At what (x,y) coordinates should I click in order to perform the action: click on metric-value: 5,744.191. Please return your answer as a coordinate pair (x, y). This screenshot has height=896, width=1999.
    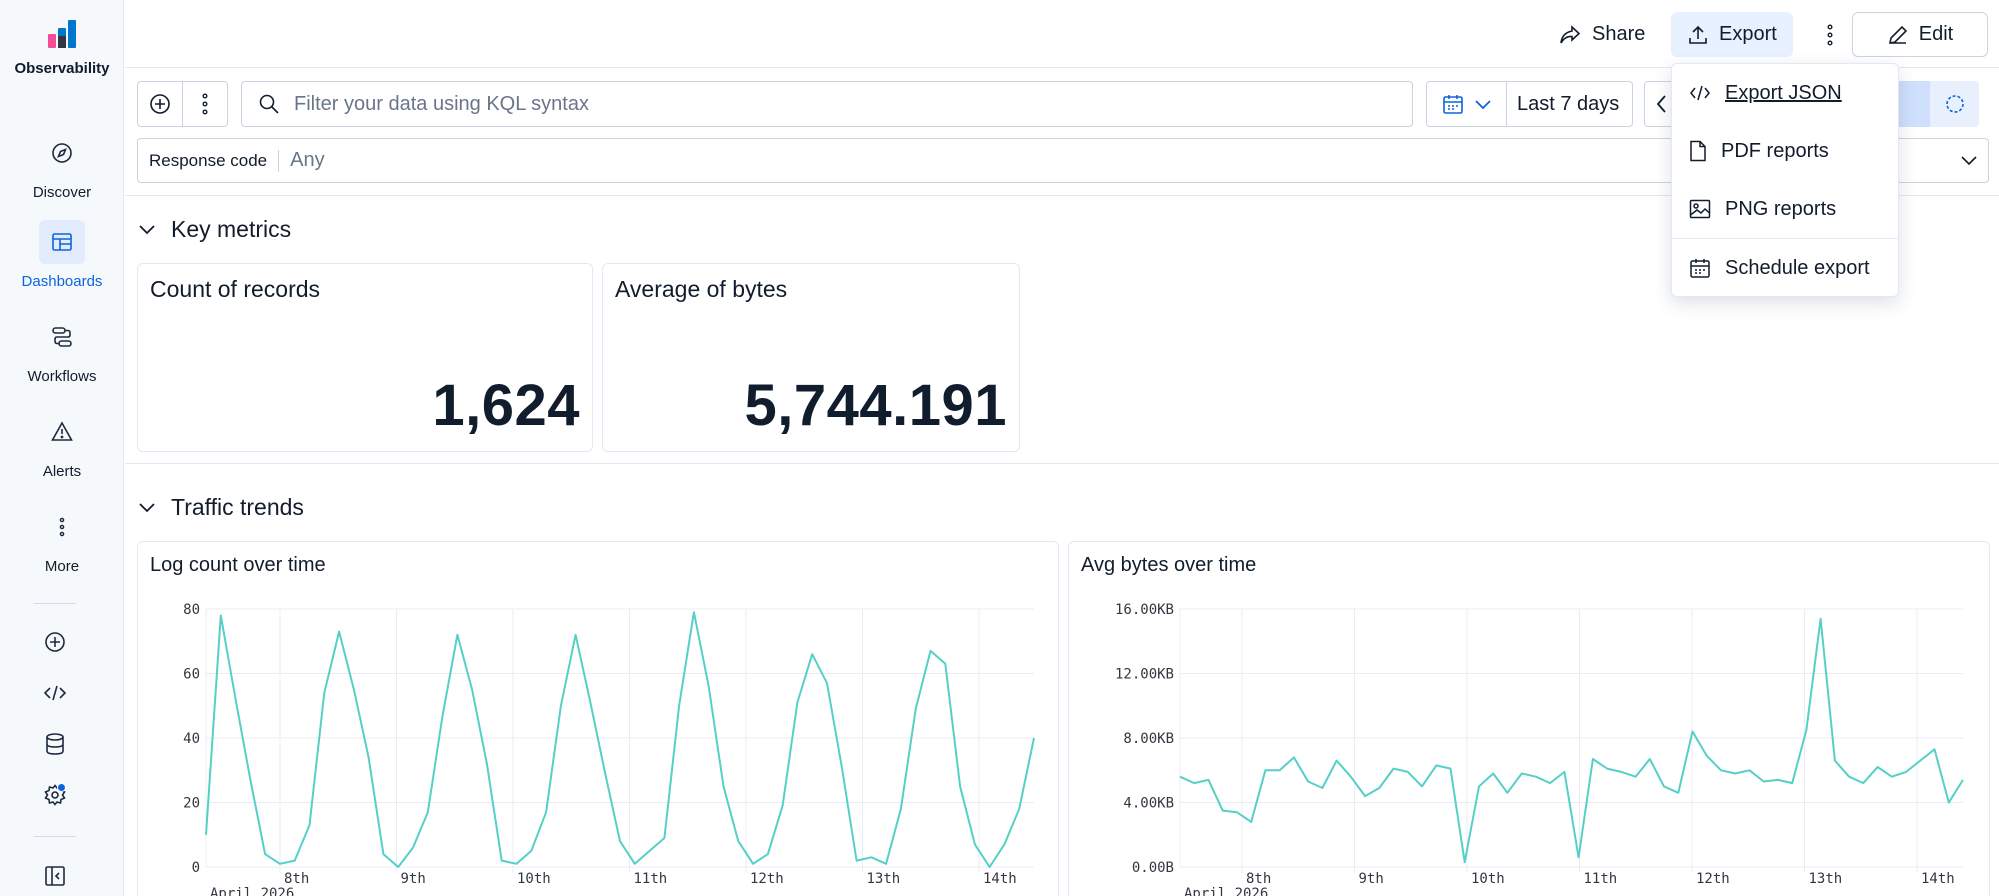
    Looking at the image, I should click on (875, 405).